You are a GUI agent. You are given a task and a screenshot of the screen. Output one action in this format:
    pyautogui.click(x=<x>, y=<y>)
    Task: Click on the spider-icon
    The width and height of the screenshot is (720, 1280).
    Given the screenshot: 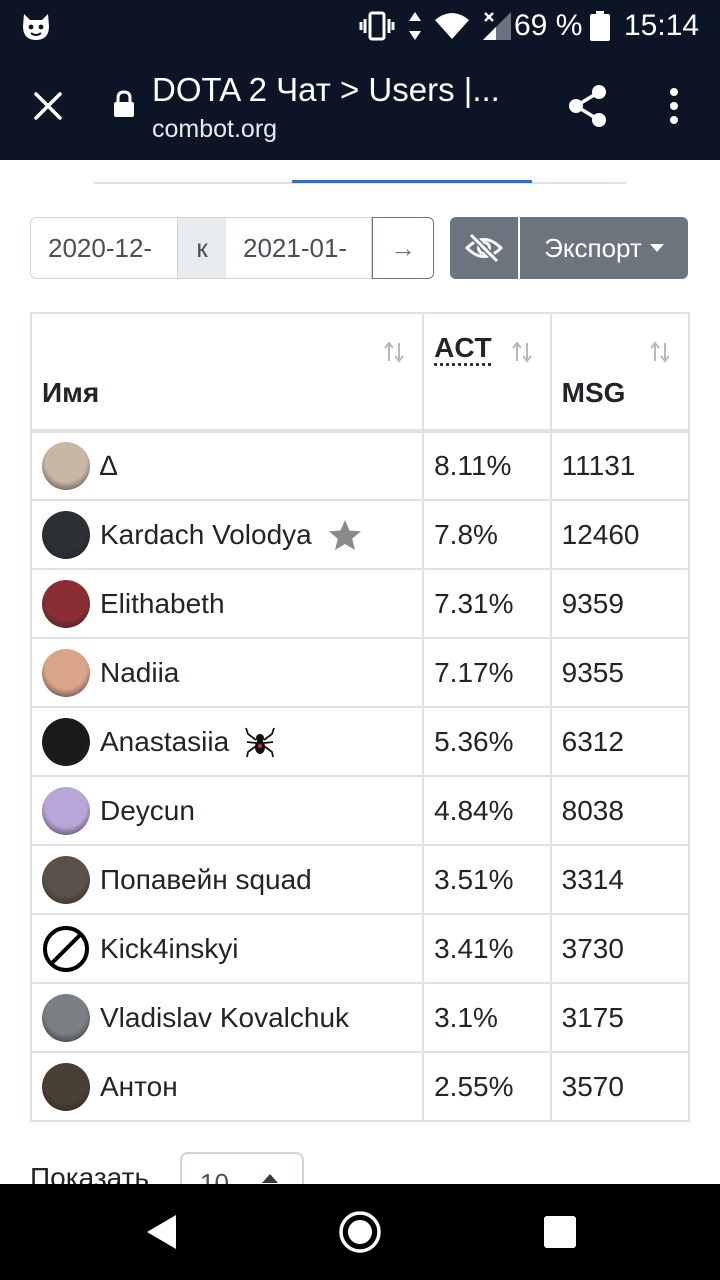 What is the action you would take?
    pyautogui.click(x=260, y=742)
    